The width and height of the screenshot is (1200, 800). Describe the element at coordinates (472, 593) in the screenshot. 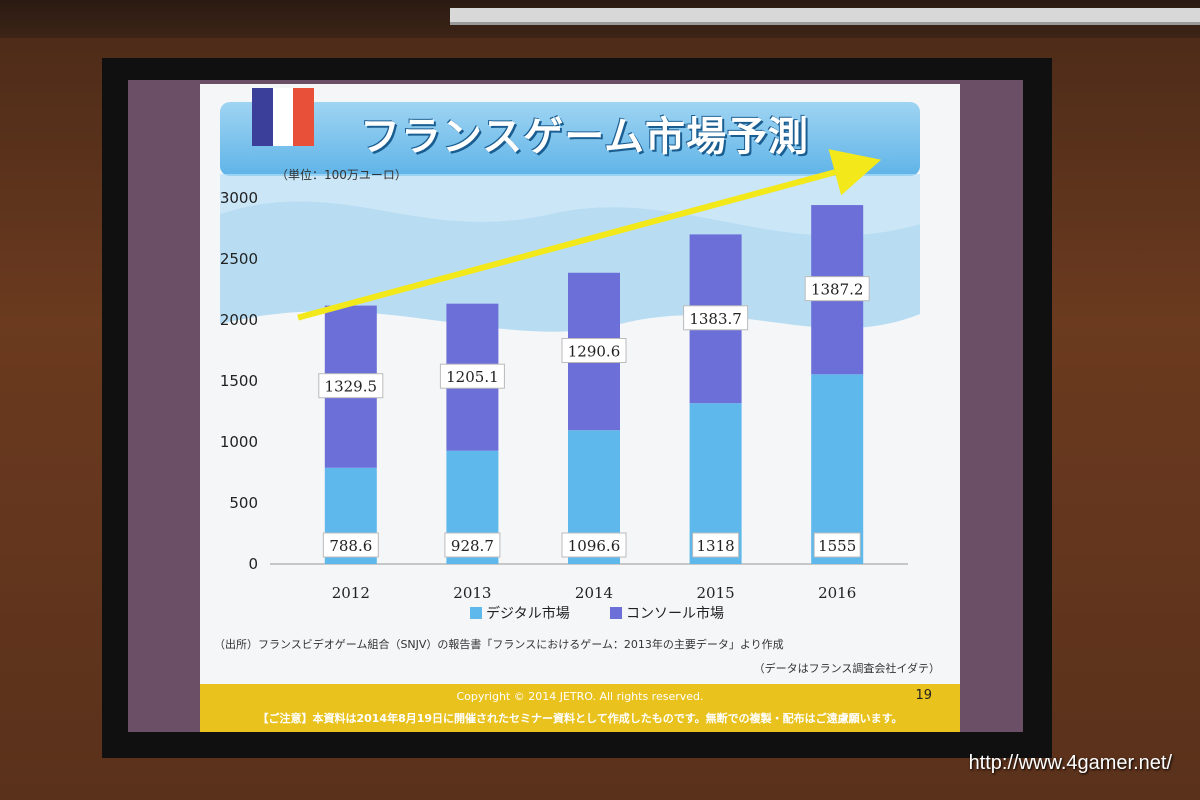

I see `x-tick-label: 2013` at that location.